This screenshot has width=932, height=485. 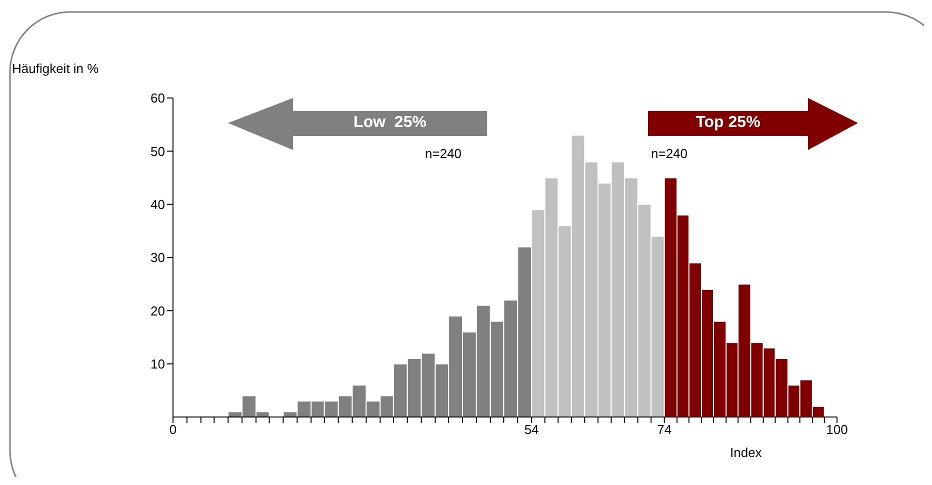 I want to click on x-tick-label: 74, so click(x=664, y=430).